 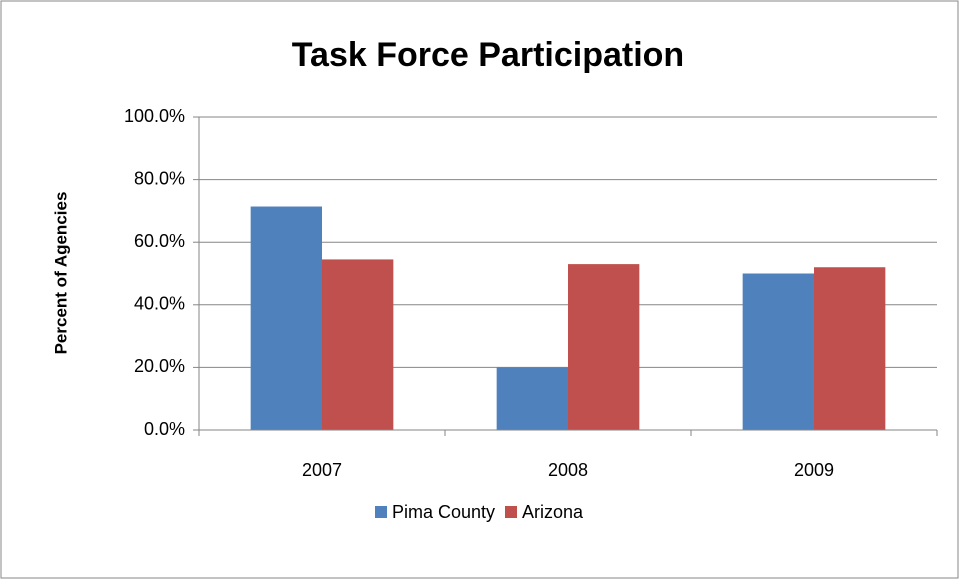 What do you see at coordinates (159, 366) in the screenshot?
I see `y-tick-label: 20.0%` at bounding box center [159, 366].